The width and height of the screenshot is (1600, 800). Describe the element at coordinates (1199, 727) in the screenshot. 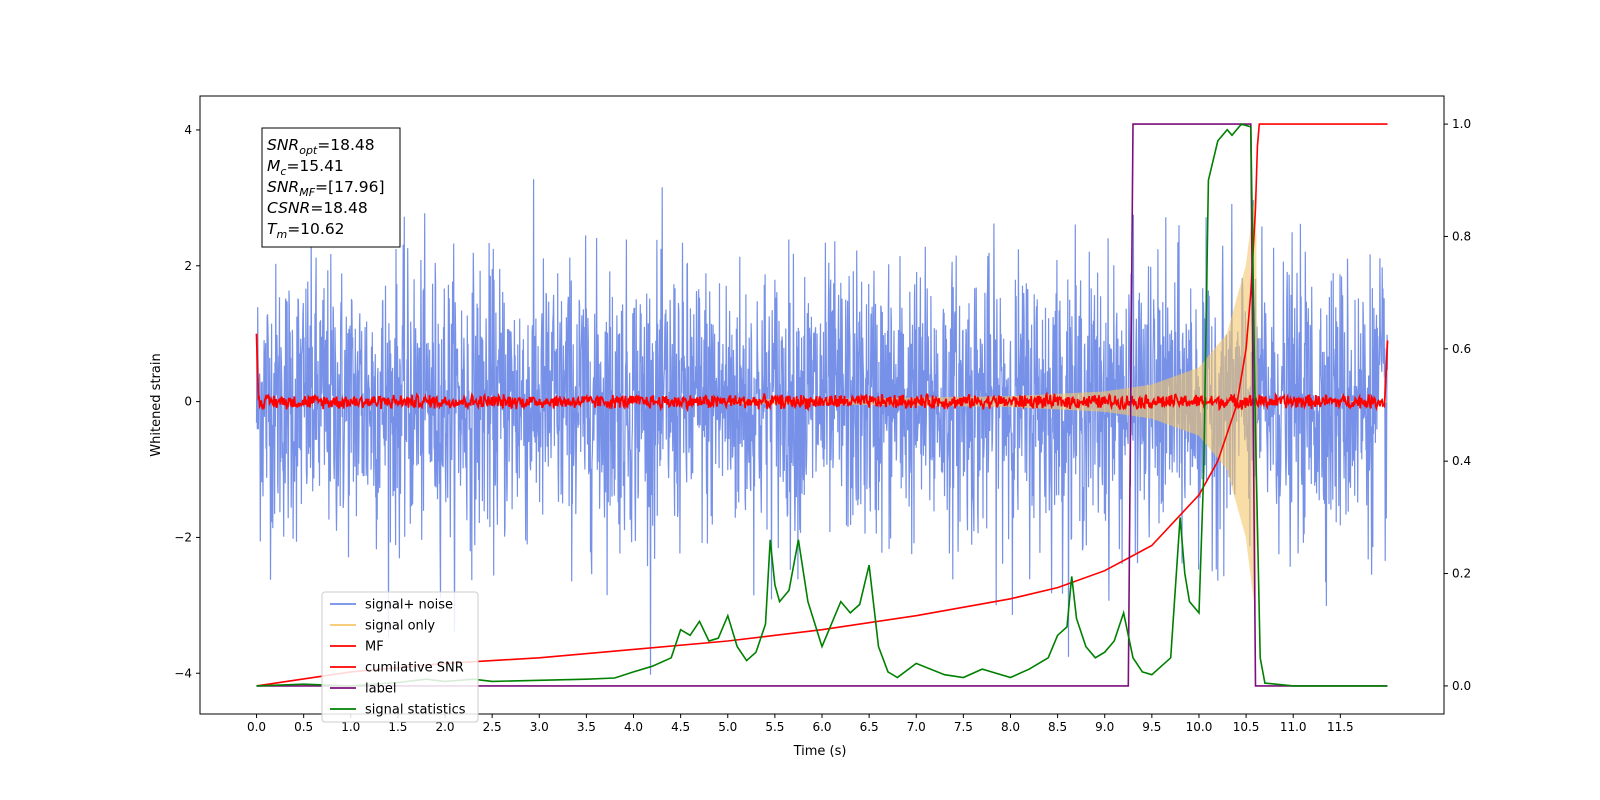

I see `x-tick-label: 10.0` at that location.